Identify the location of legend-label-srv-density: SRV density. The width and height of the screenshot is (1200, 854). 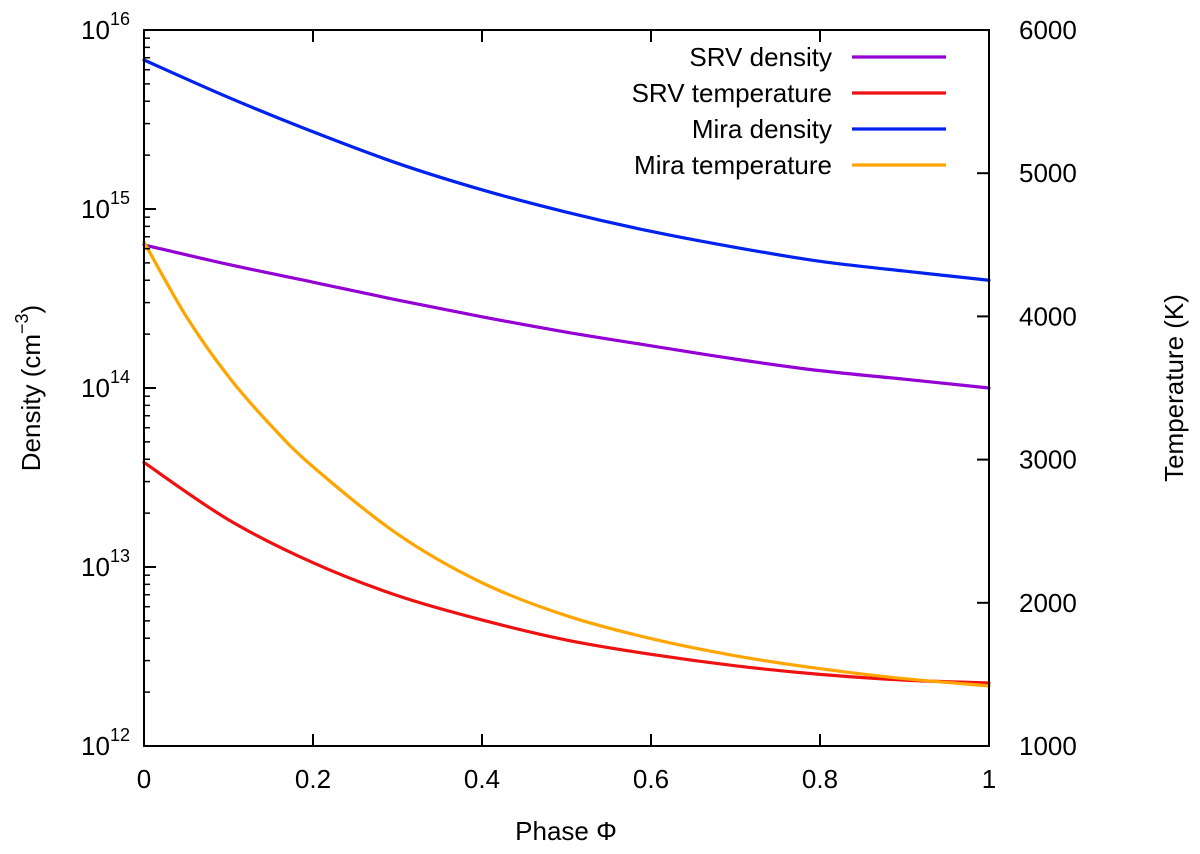
(760, 57).